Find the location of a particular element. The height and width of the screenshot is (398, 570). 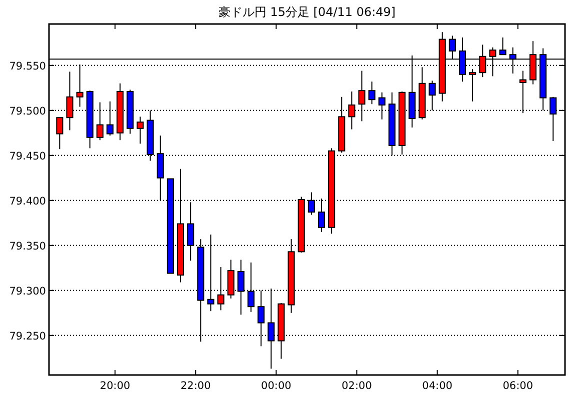

x-tick-label: 06:00 is located at coordinates (518, 386).